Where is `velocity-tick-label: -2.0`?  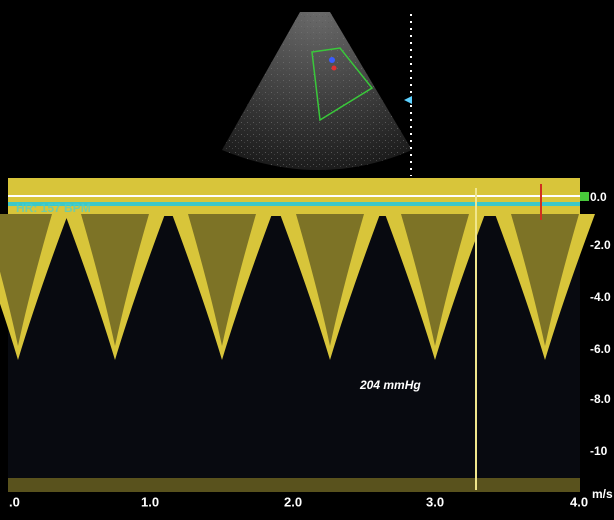
velocity-tick-label: -2.0 is located at coordinates (600, 245).